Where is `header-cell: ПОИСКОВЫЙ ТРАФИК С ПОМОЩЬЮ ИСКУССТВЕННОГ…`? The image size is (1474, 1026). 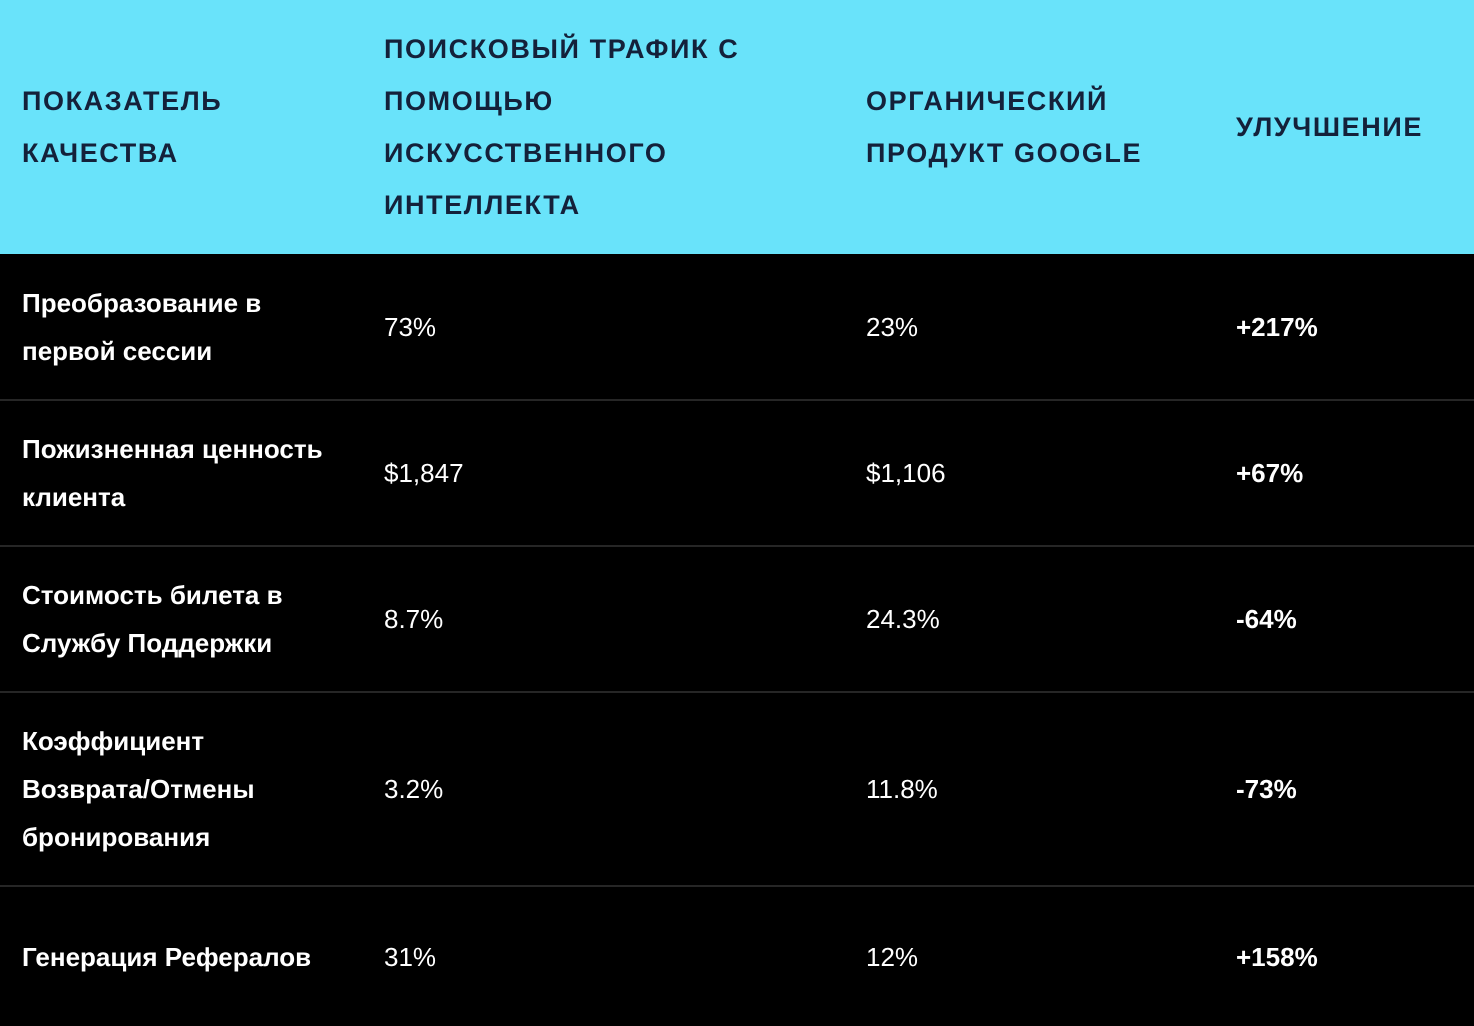
header-cell: ПОИСКОВЫЙ ТРАФИК С ПОМОЩЬЮ ИСКУССТВЕННОГ… is located at coordinates (562, 127).